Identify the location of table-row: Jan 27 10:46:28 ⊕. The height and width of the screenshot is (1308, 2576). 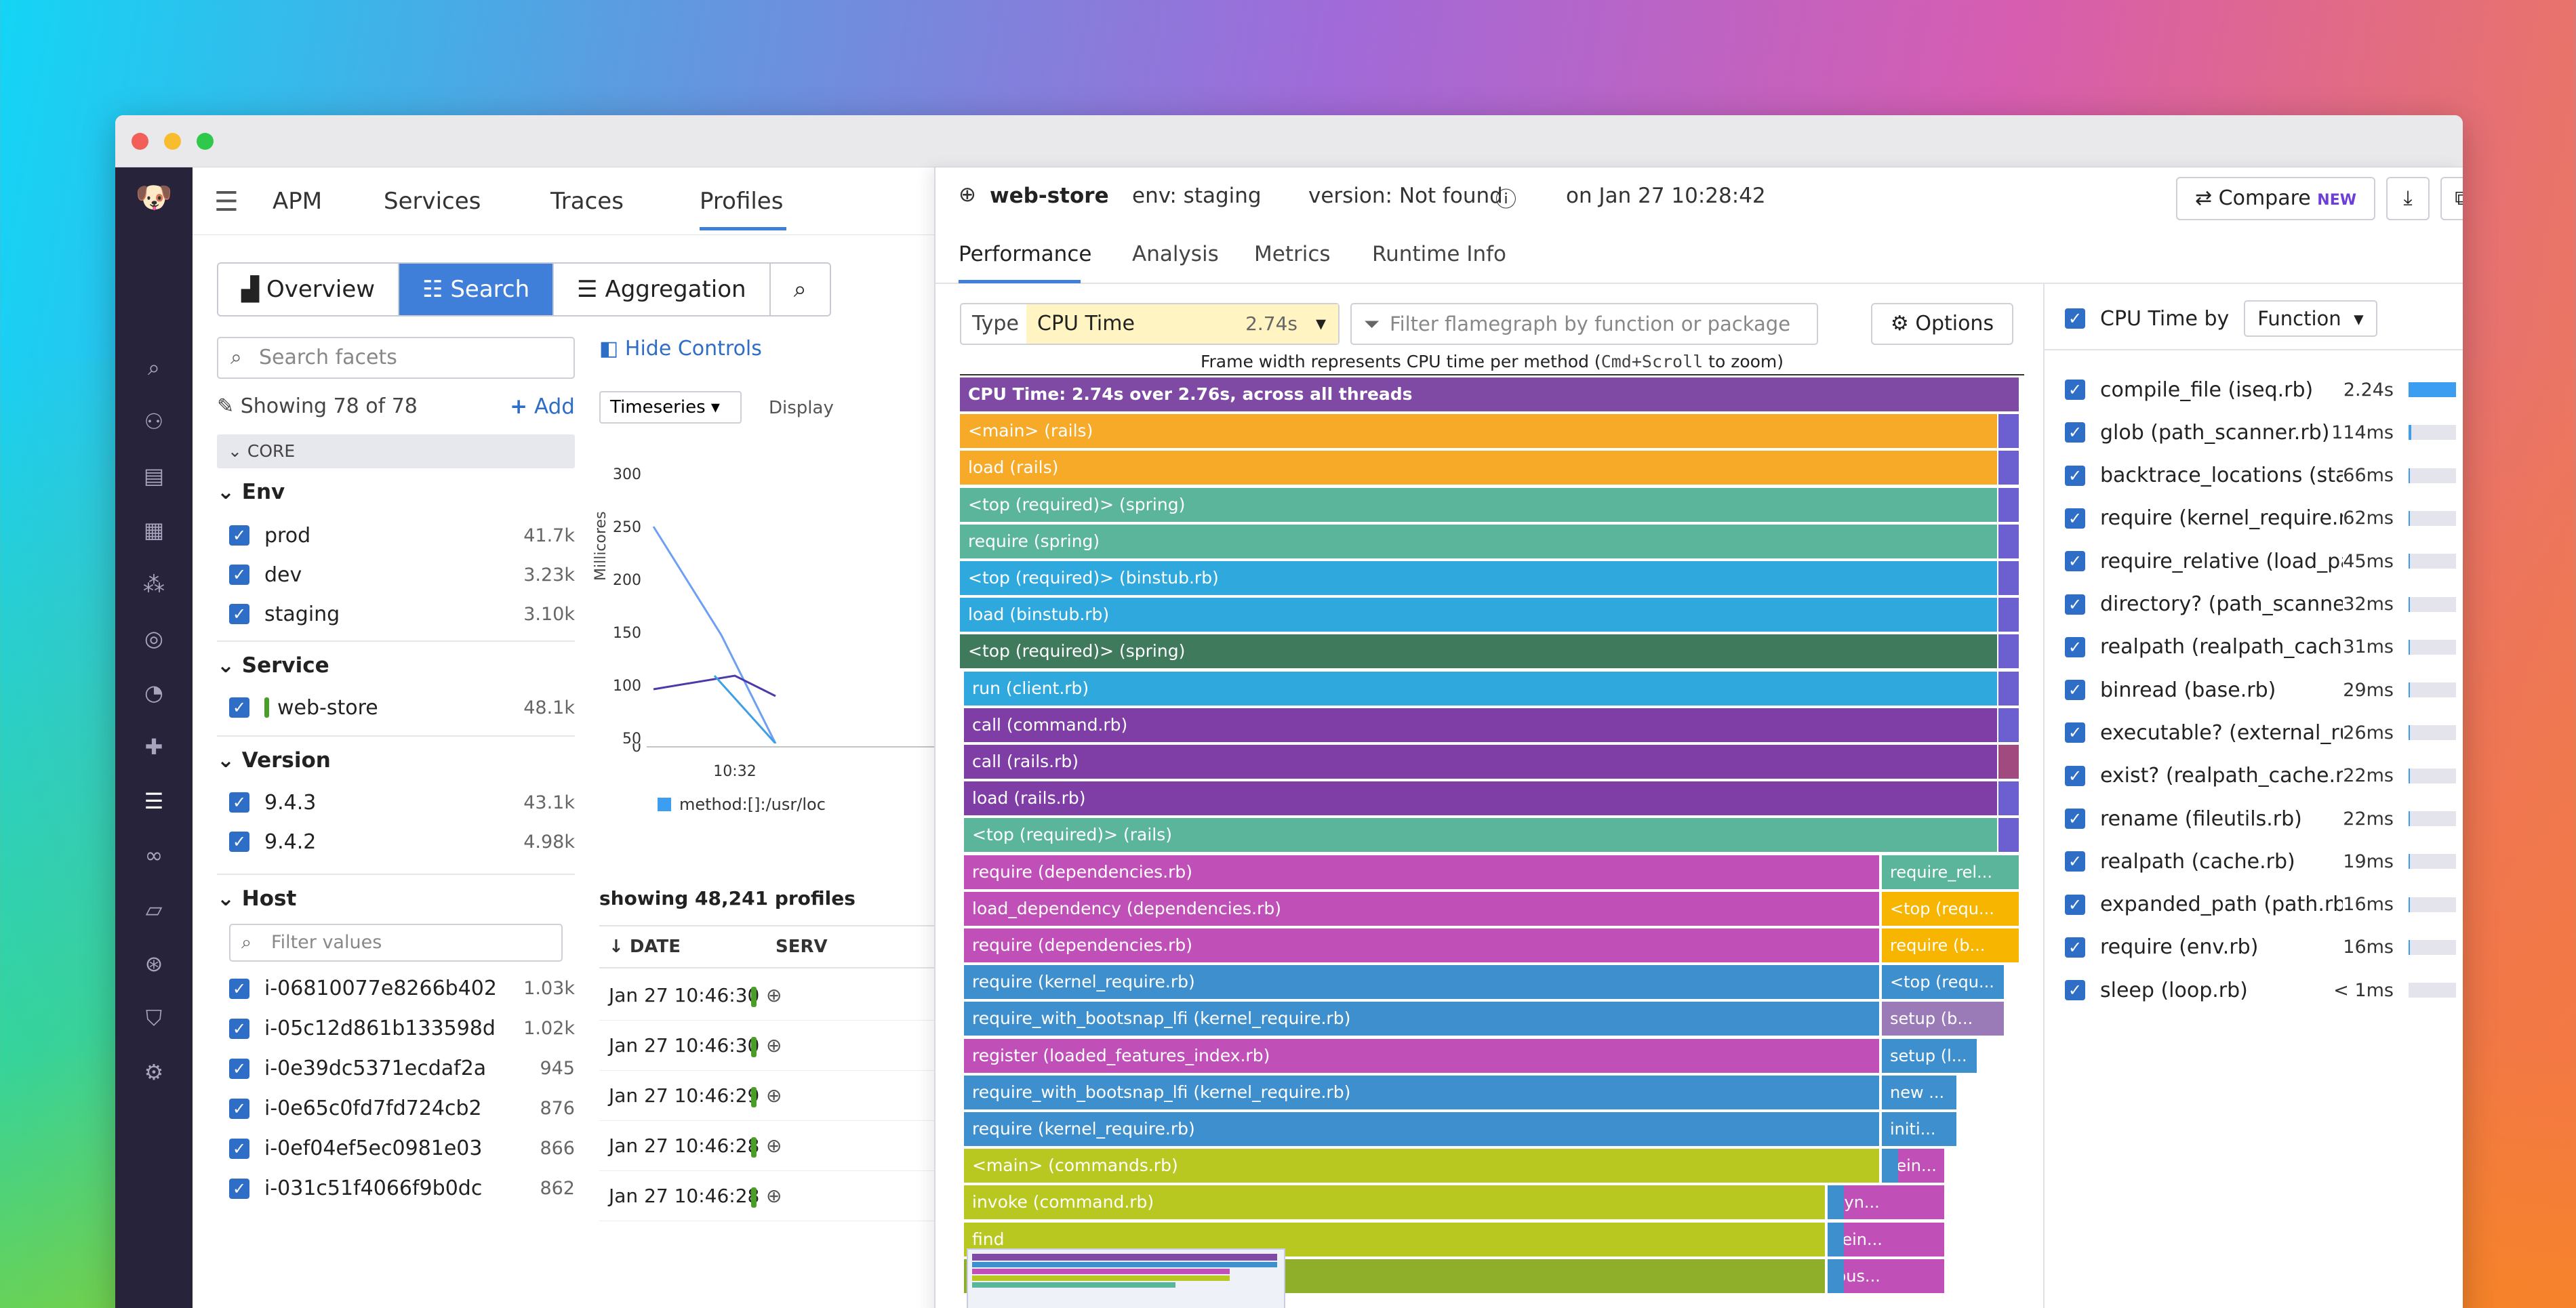
(802, 1196).